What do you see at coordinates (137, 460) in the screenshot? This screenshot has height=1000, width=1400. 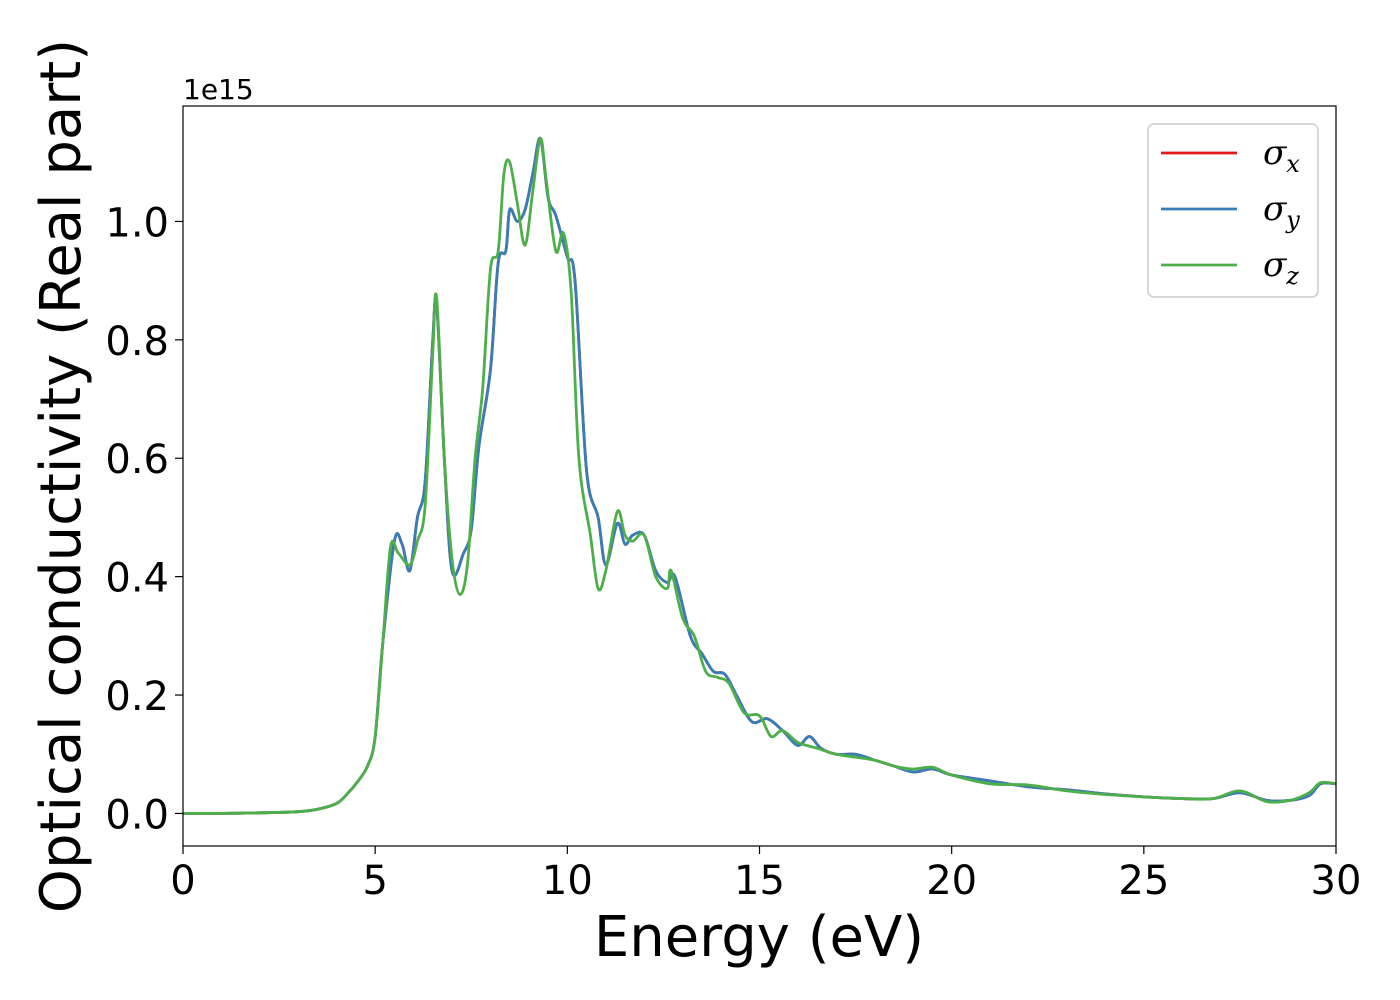 I see `y-tick-label: 0.6` at bounding box center [137, 460].